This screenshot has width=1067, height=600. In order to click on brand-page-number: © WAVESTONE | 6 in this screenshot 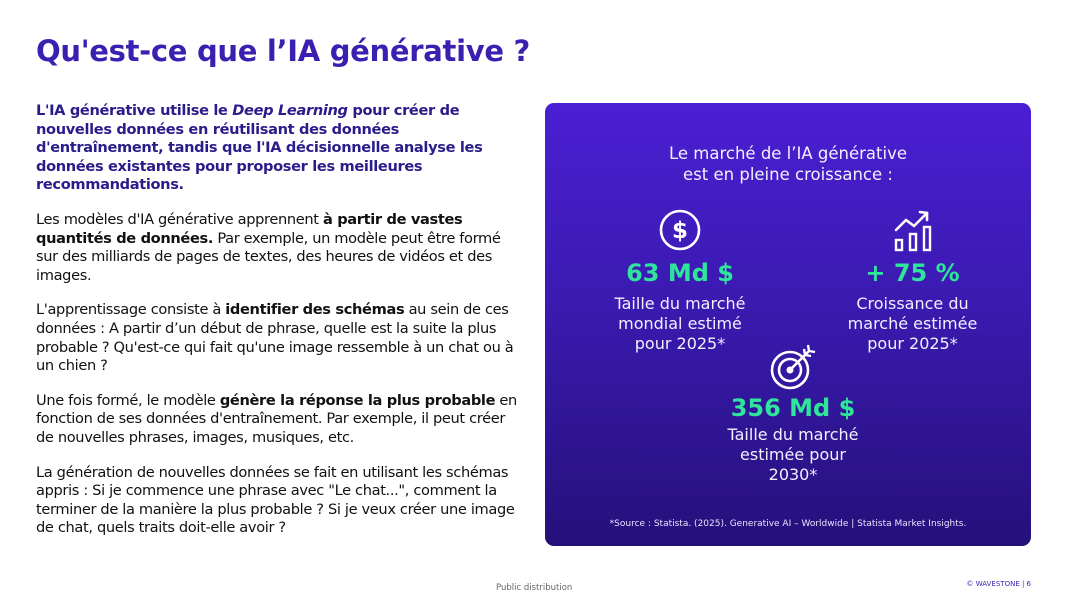, I will do `click(998, 584)`.